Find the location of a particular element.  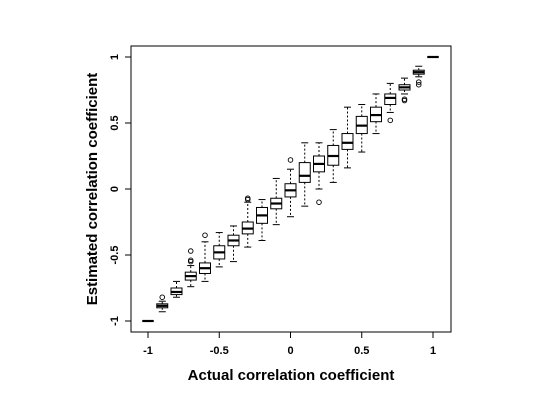

y-axis-title: Estimated correlation coefficient is located at coordinates (92, 189).